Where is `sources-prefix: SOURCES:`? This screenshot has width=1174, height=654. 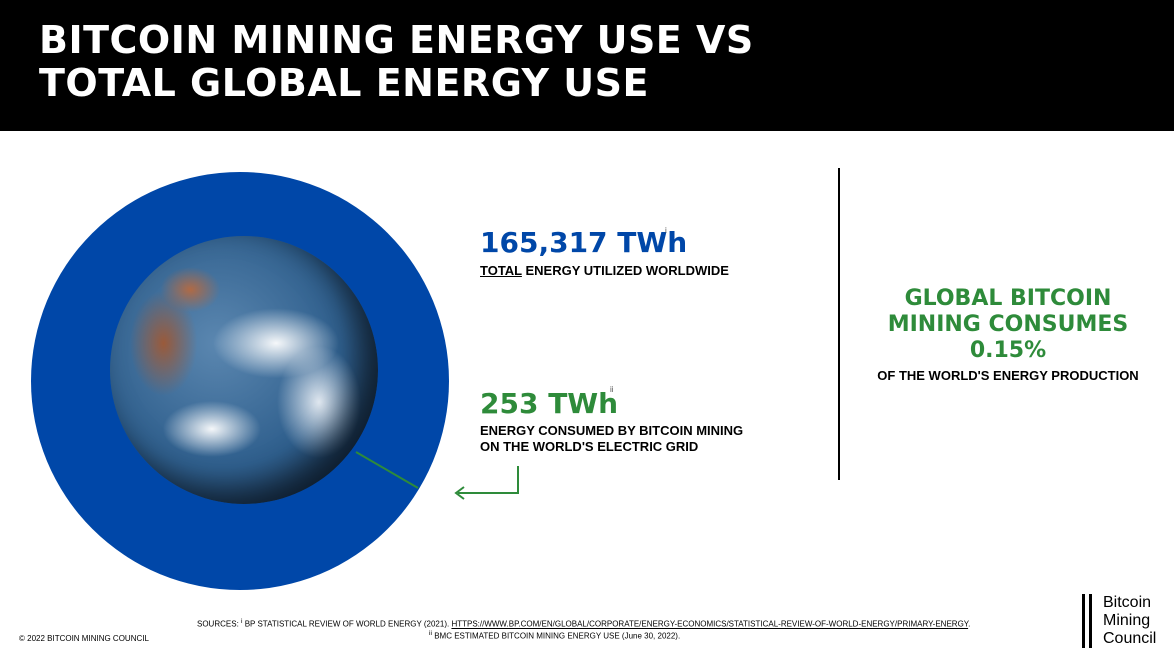
sources-prefix: SOURCES: is located at coordinates (219, 624).